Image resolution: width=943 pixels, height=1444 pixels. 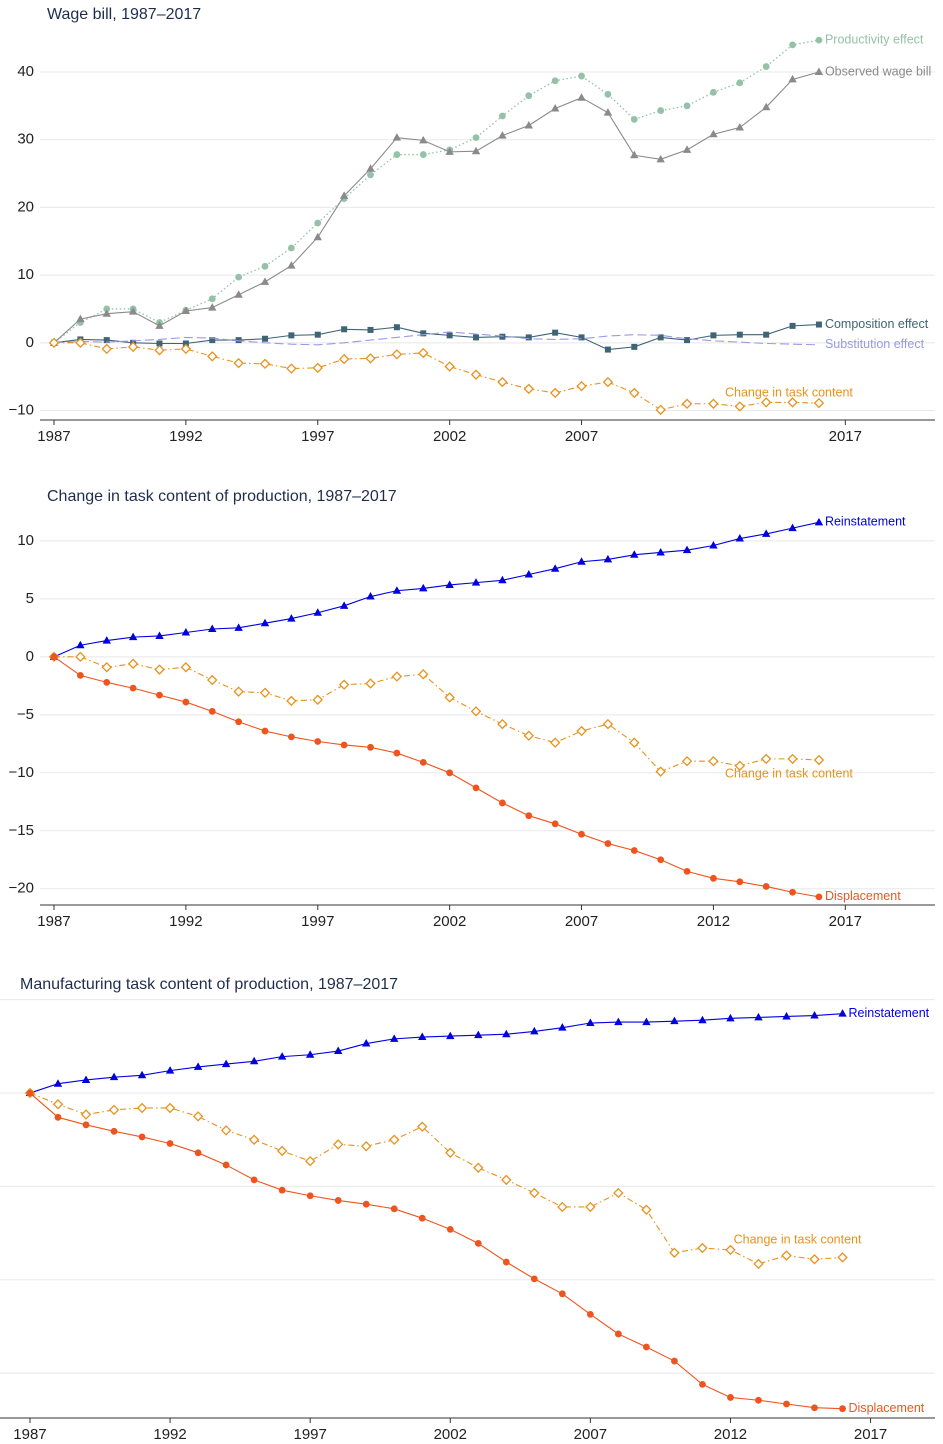 What do you see at coordinates (29, 1434) in the screenshot?
I see `x-tick-label: 1987` at bounding box center [29, 1434].